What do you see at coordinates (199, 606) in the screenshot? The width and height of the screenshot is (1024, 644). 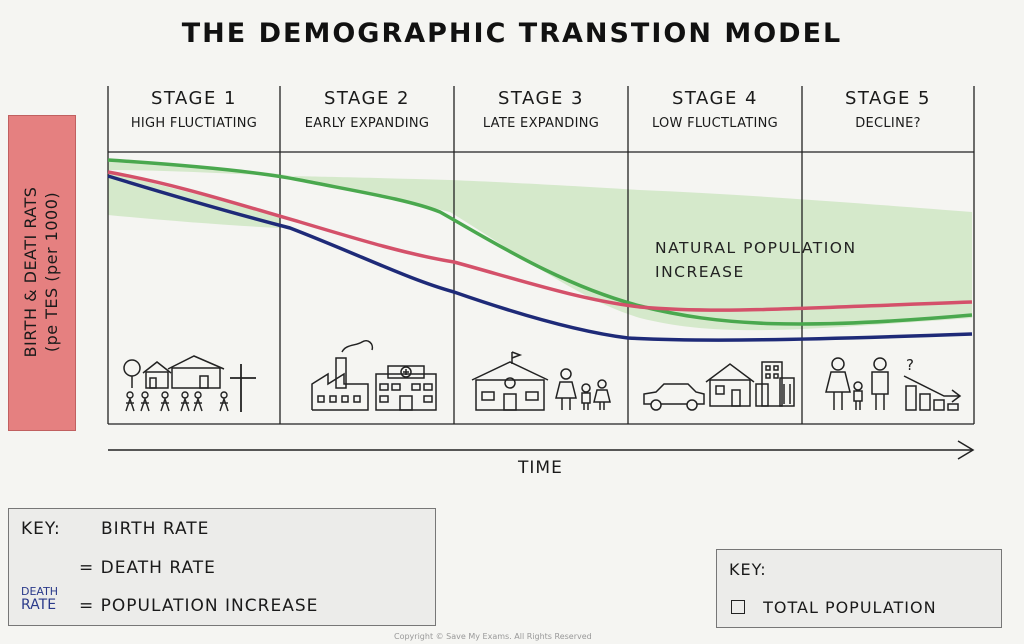 I see `key-left-population-increase: = POPULATION INCREASE` at bounding box center [199, 606].